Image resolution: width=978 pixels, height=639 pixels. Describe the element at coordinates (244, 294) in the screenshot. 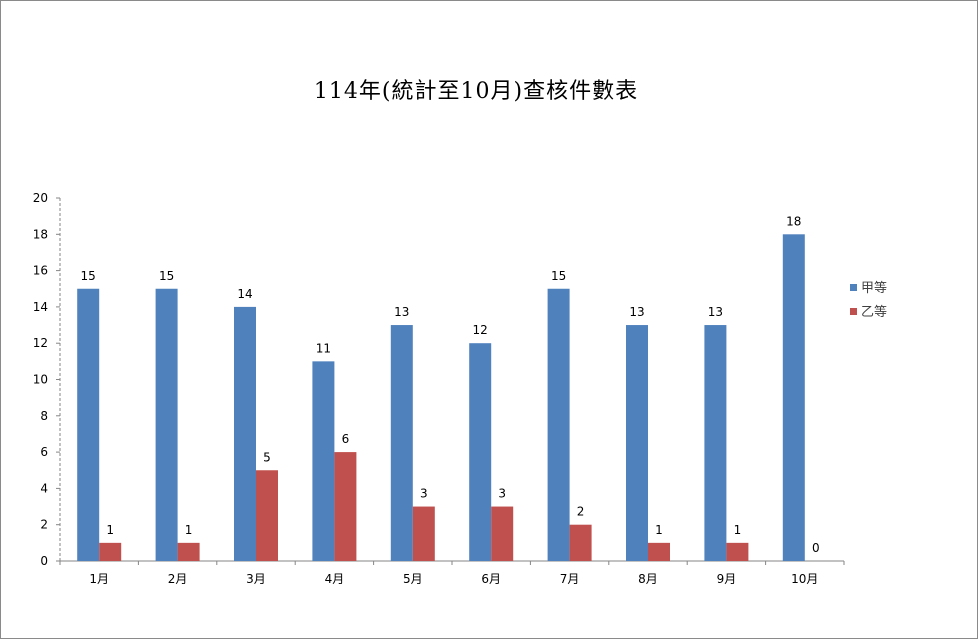

I see `data-label: 14` at that location.